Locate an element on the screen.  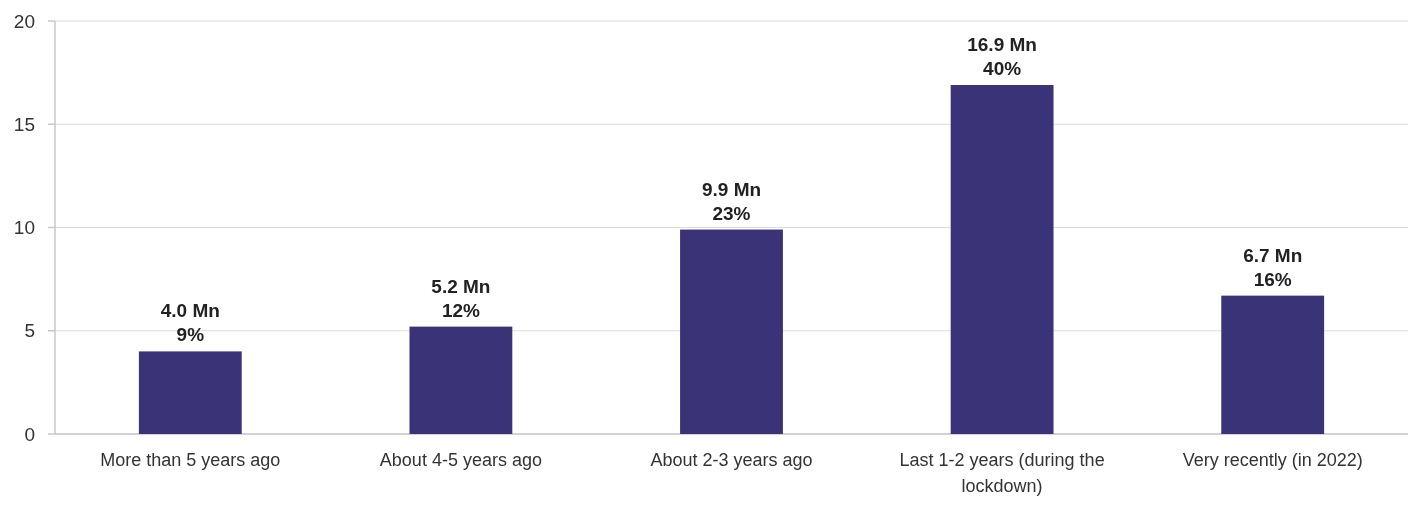
data-label: 5.2 Mn 12% is located at coordinates (461, 298).